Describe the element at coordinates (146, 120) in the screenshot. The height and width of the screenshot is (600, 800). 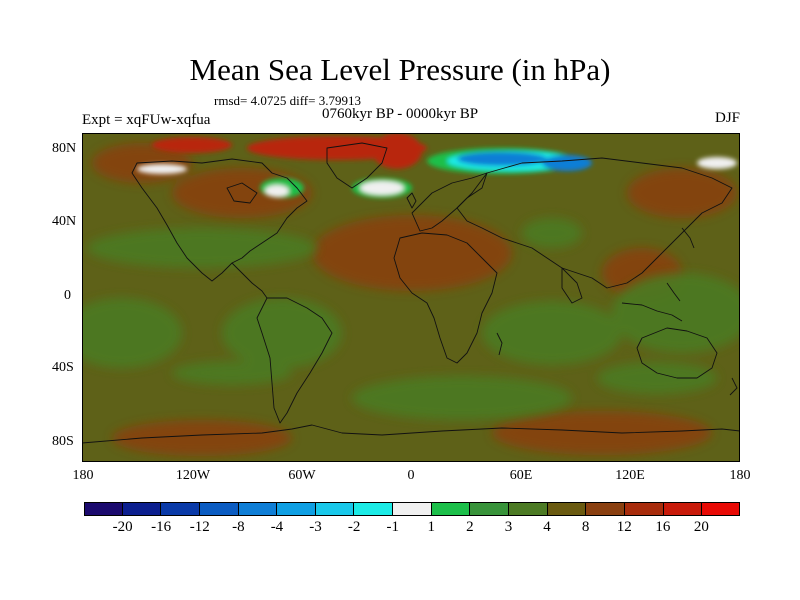
I see `experiment-label: Expt = xqFUw-xqfua` at that location.